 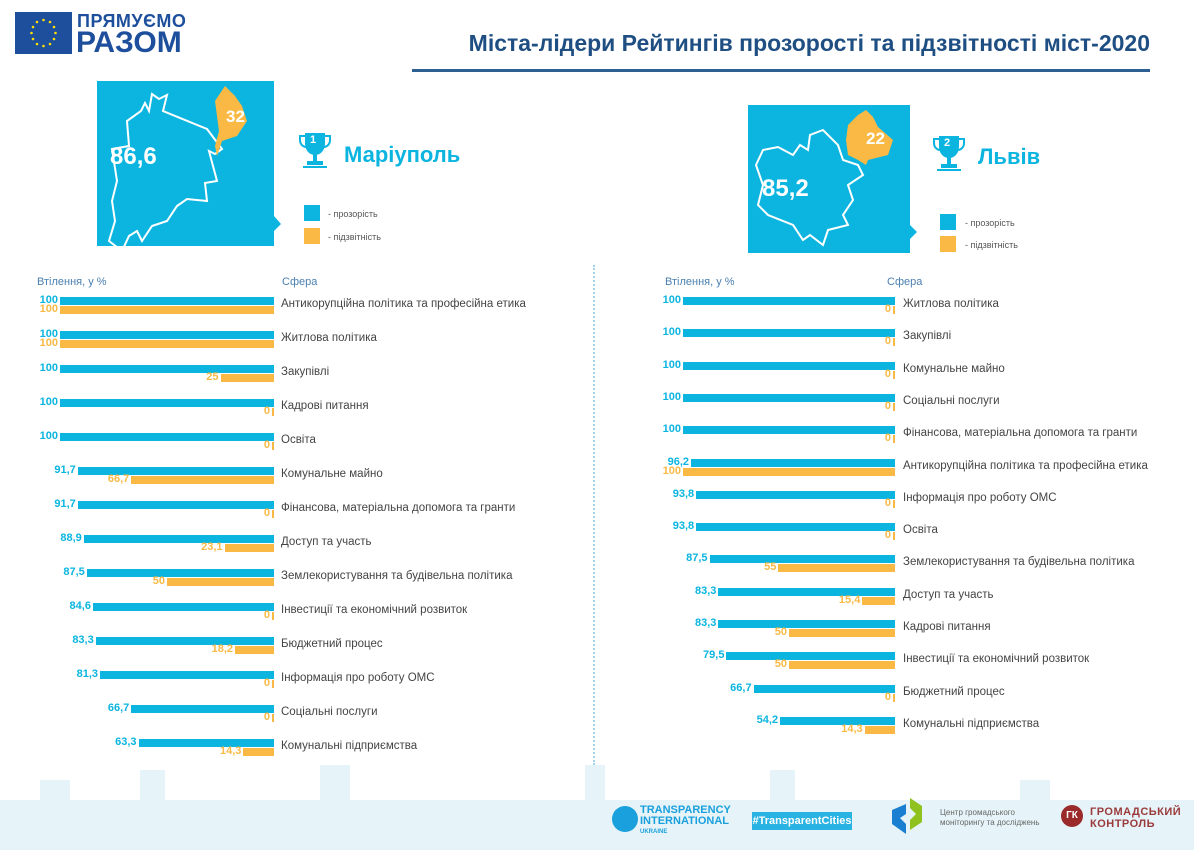 What do you see at coordinates (954, 692) in the screenshot?
I see `category-label: Бюджетний процес` at bounding box center [954, 692].